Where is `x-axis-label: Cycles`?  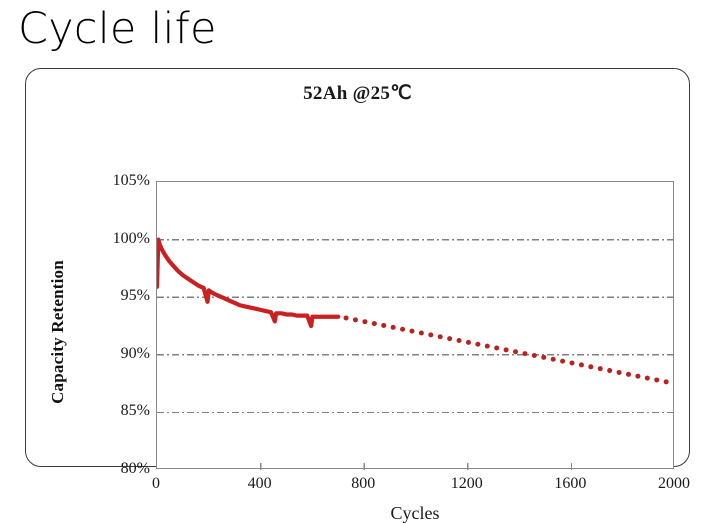
x-axis-label: Cycles is located at coordinates (415, 513).